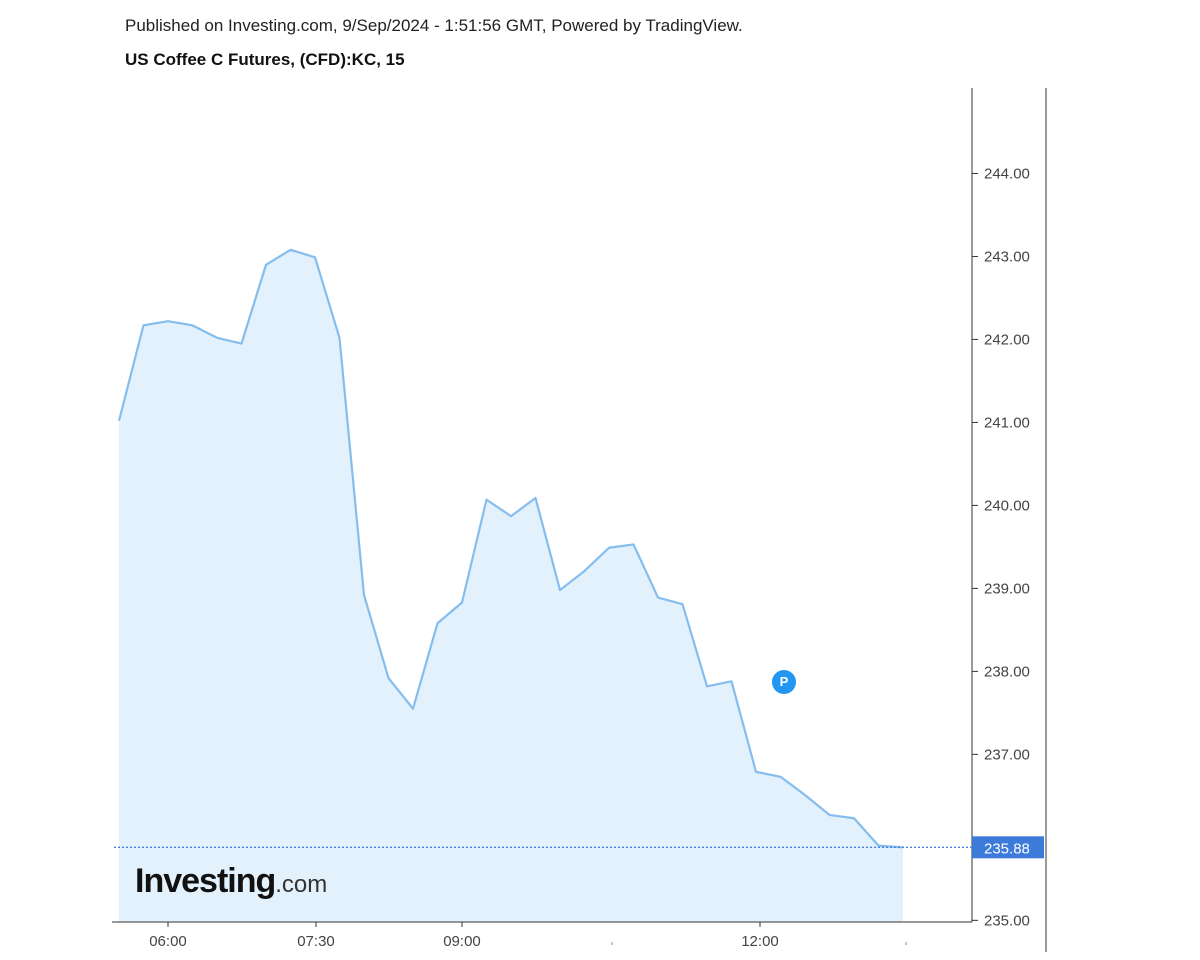 The height and width of the screenshot is (960, 1200). I want to click on x-tick-label: 07:30, so click(316, 941).